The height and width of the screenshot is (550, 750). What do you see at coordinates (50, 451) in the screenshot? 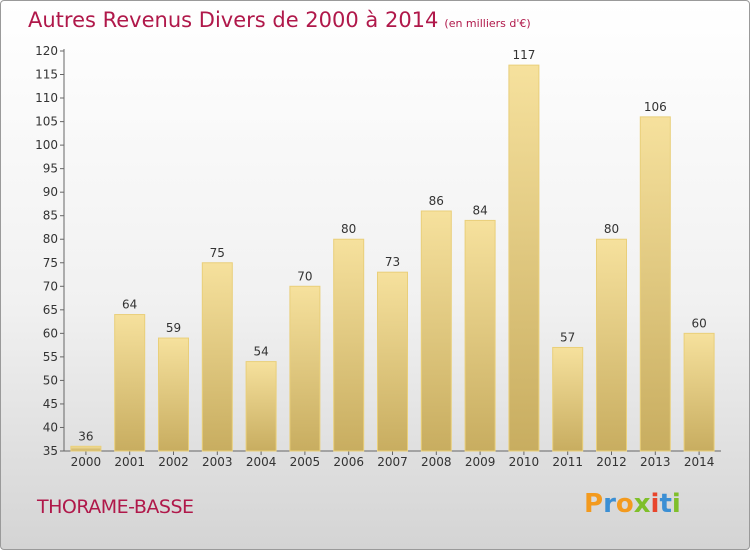
I see `y-tick-label: 35` at bounding box center [50, 451].